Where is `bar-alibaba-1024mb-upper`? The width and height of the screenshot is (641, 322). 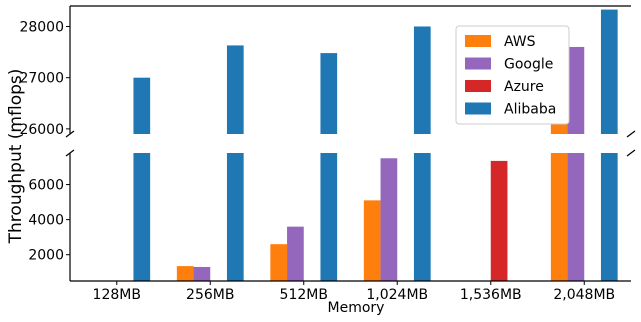 bar-alibaba-1024mb-upper is located at coordinates (422, 80).